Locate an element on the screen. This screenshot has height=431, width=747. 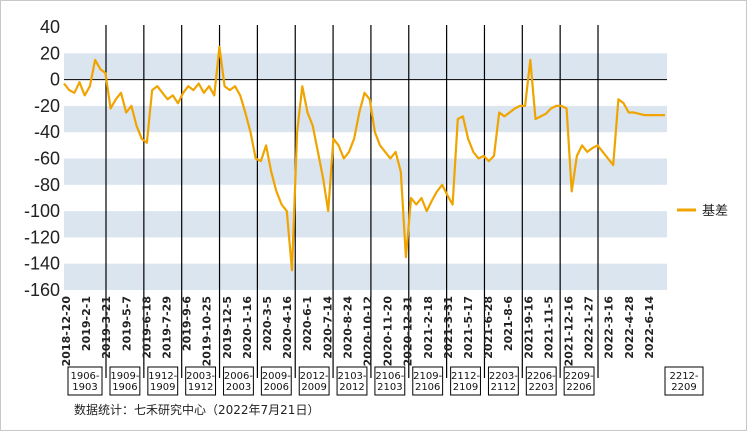
x-tick-label: 2021-5-17 is located at coordinates (468, 327).